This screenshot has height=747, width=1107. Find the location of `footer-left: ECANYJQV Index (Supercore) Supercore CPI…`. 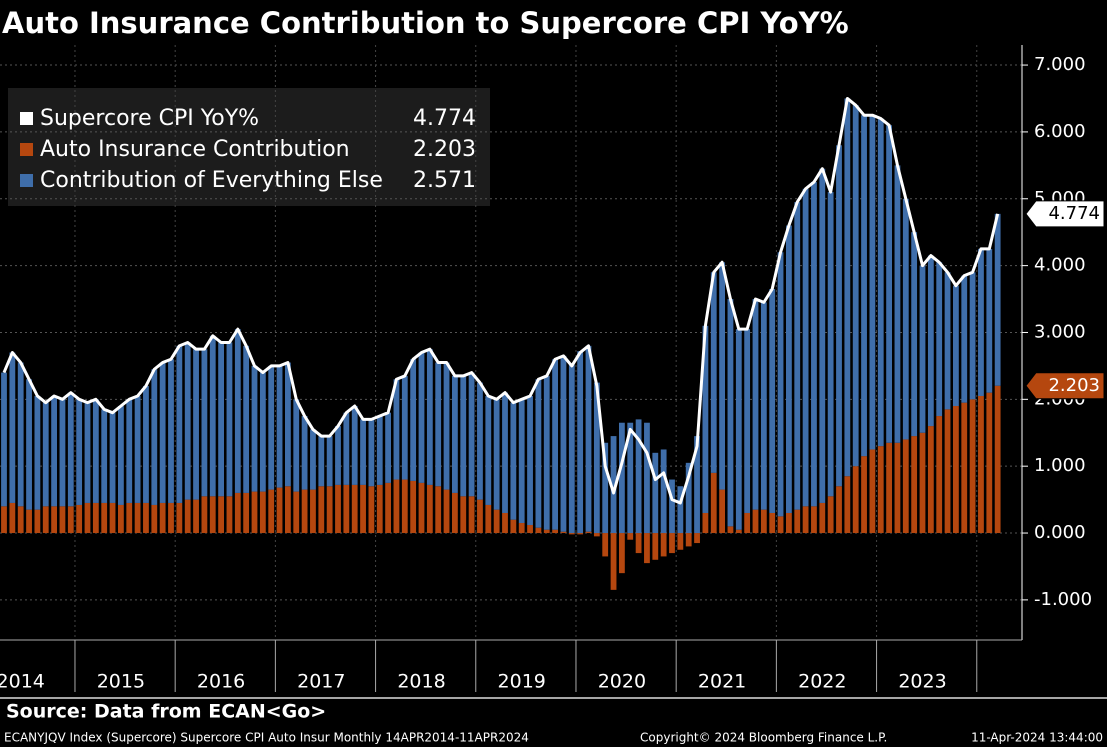

footer-left: ECANYJQV Index (Supercore) Supercore CPI… is located at coordinates (266, 738).